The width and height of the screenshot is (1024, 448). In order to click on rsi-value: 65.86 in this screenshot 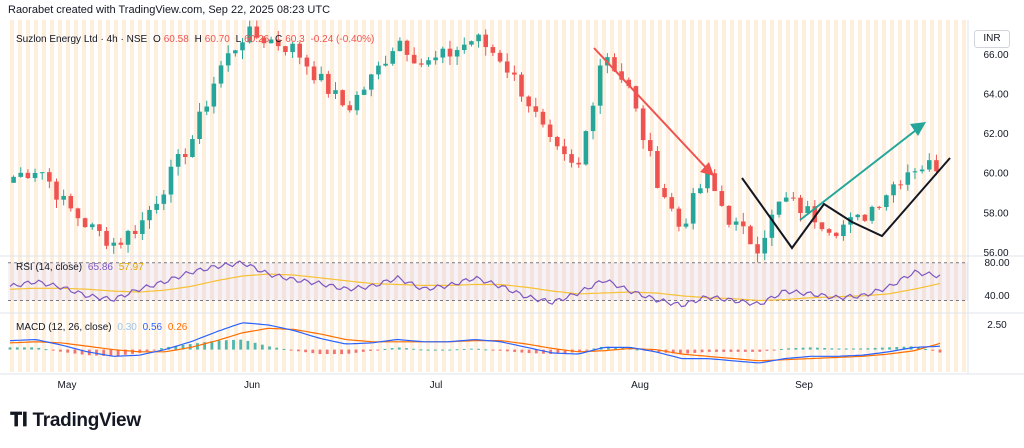, I will do `click(100, 267)`.